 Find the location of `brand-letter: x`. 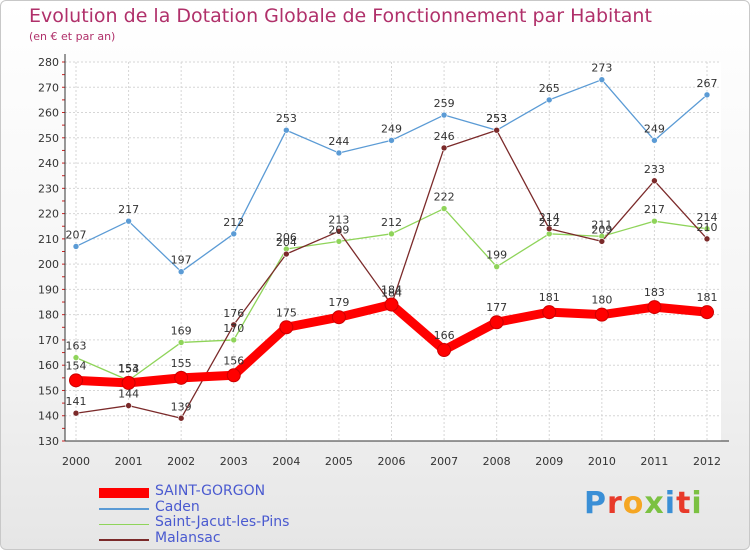

brand-letter: x is located at coordinates (654, 503).